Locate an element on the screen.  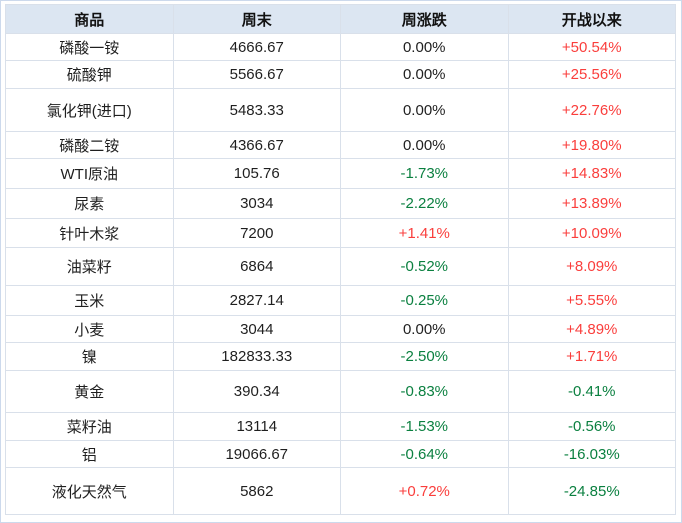
since-war-change-cell: +13.89% is located at coordinates (591, 203).